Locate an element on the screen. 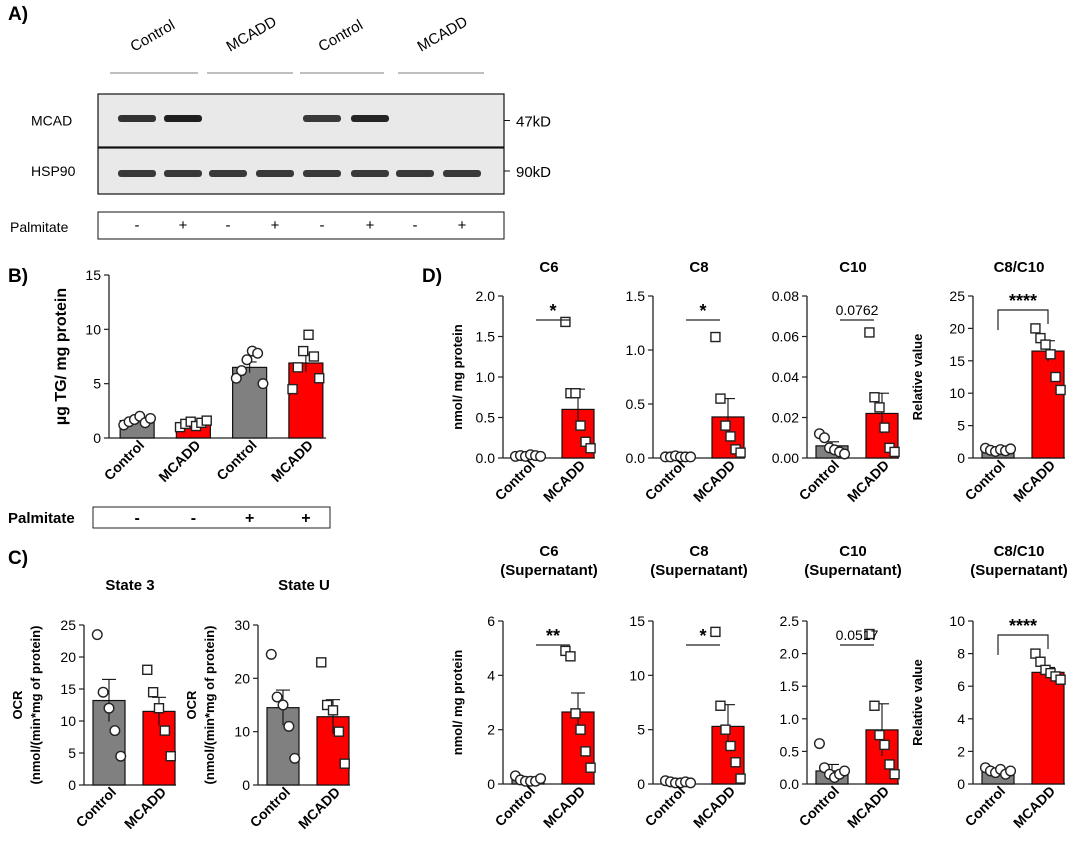  y-tick-label: 15 is located at coordinates (93, 275).